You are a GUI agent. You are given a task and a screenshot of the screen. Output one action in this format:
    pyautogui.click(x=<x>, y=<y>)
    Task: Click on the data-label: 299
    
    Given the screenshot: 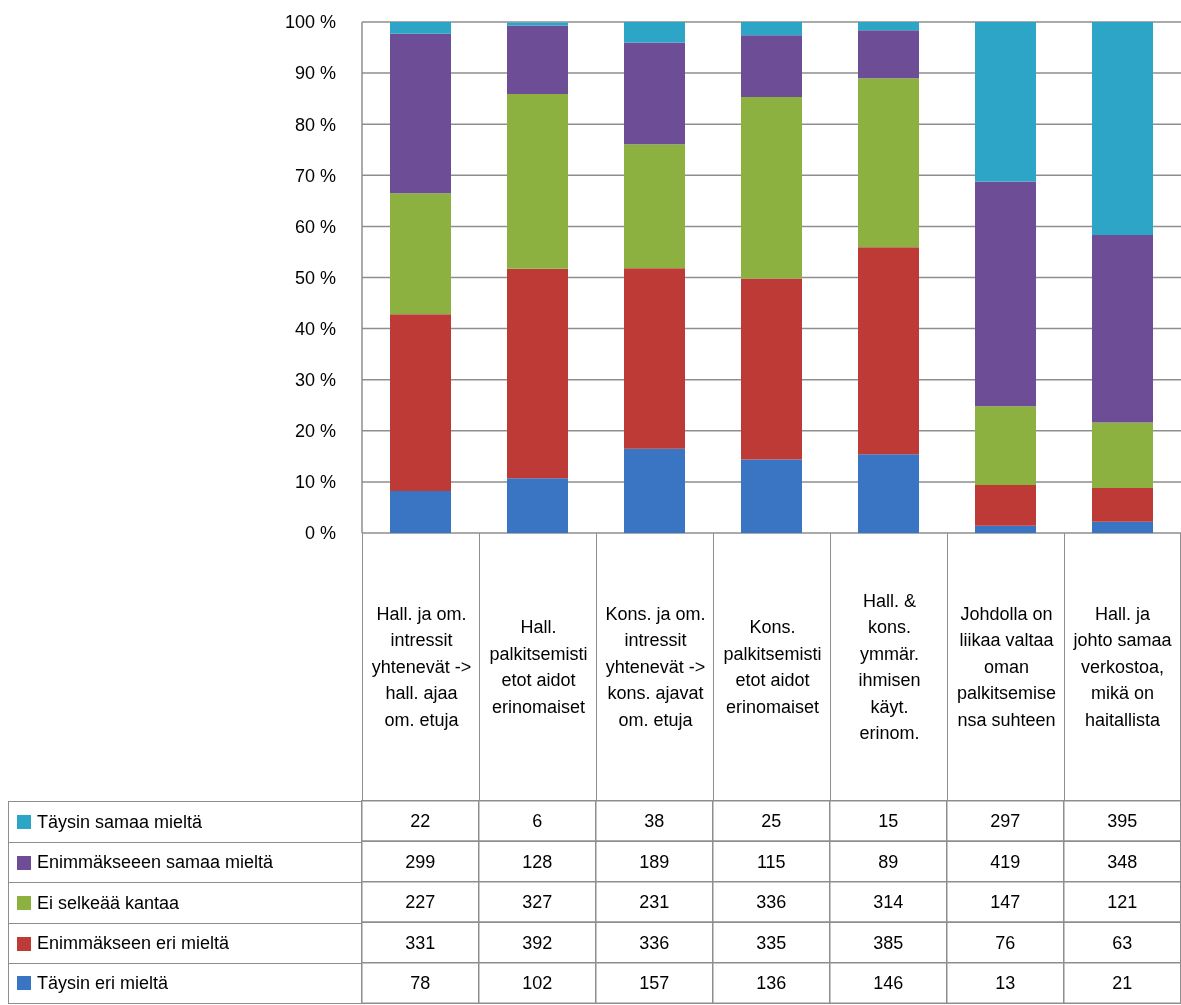 What is the action you would take?
    pyautogui.click(x=420, y=861)
    